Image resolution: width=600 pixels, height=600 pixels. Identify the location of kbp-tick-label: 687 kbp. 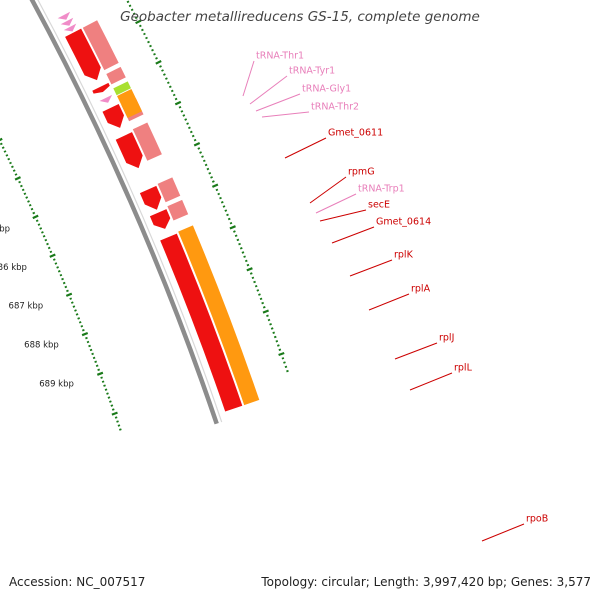
(26, 307).